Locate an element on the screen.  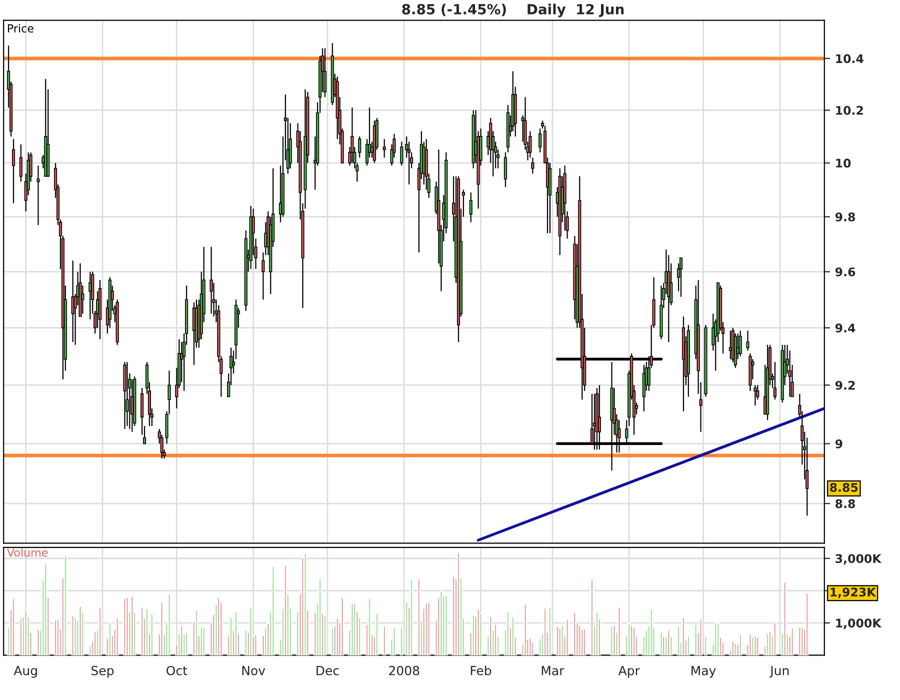
x-tick-label: Dec is located at coordinates (327, 671).